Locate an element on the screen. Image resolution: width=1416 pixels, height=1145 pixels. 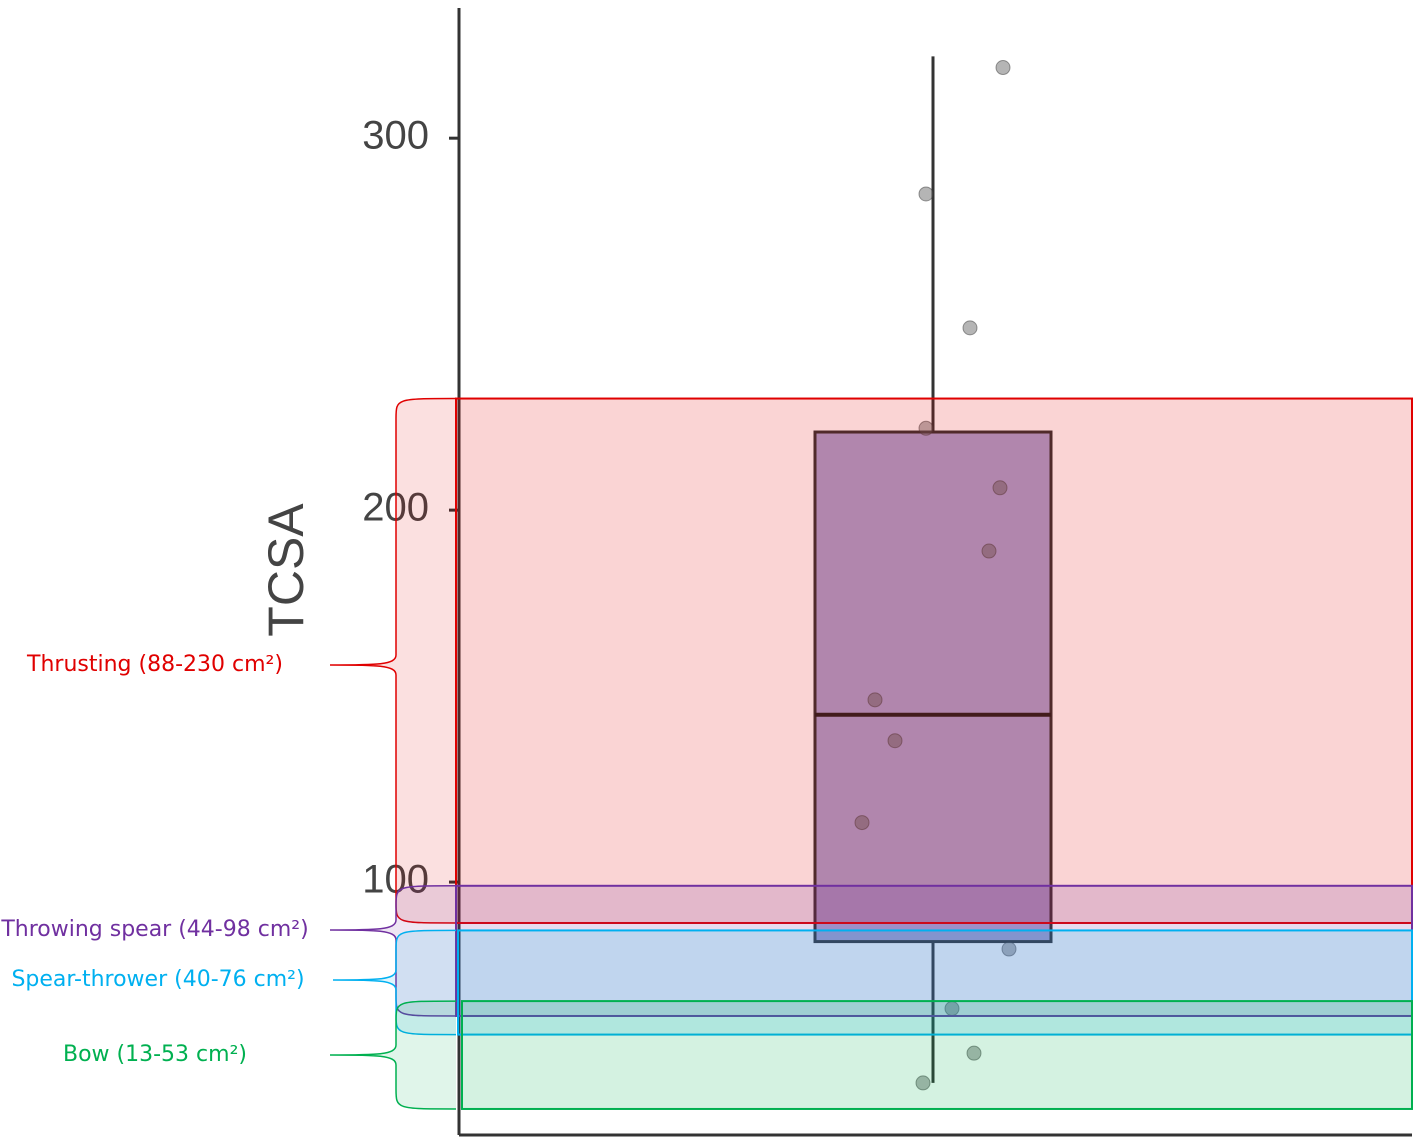
box is located at coordinates (933, 687).